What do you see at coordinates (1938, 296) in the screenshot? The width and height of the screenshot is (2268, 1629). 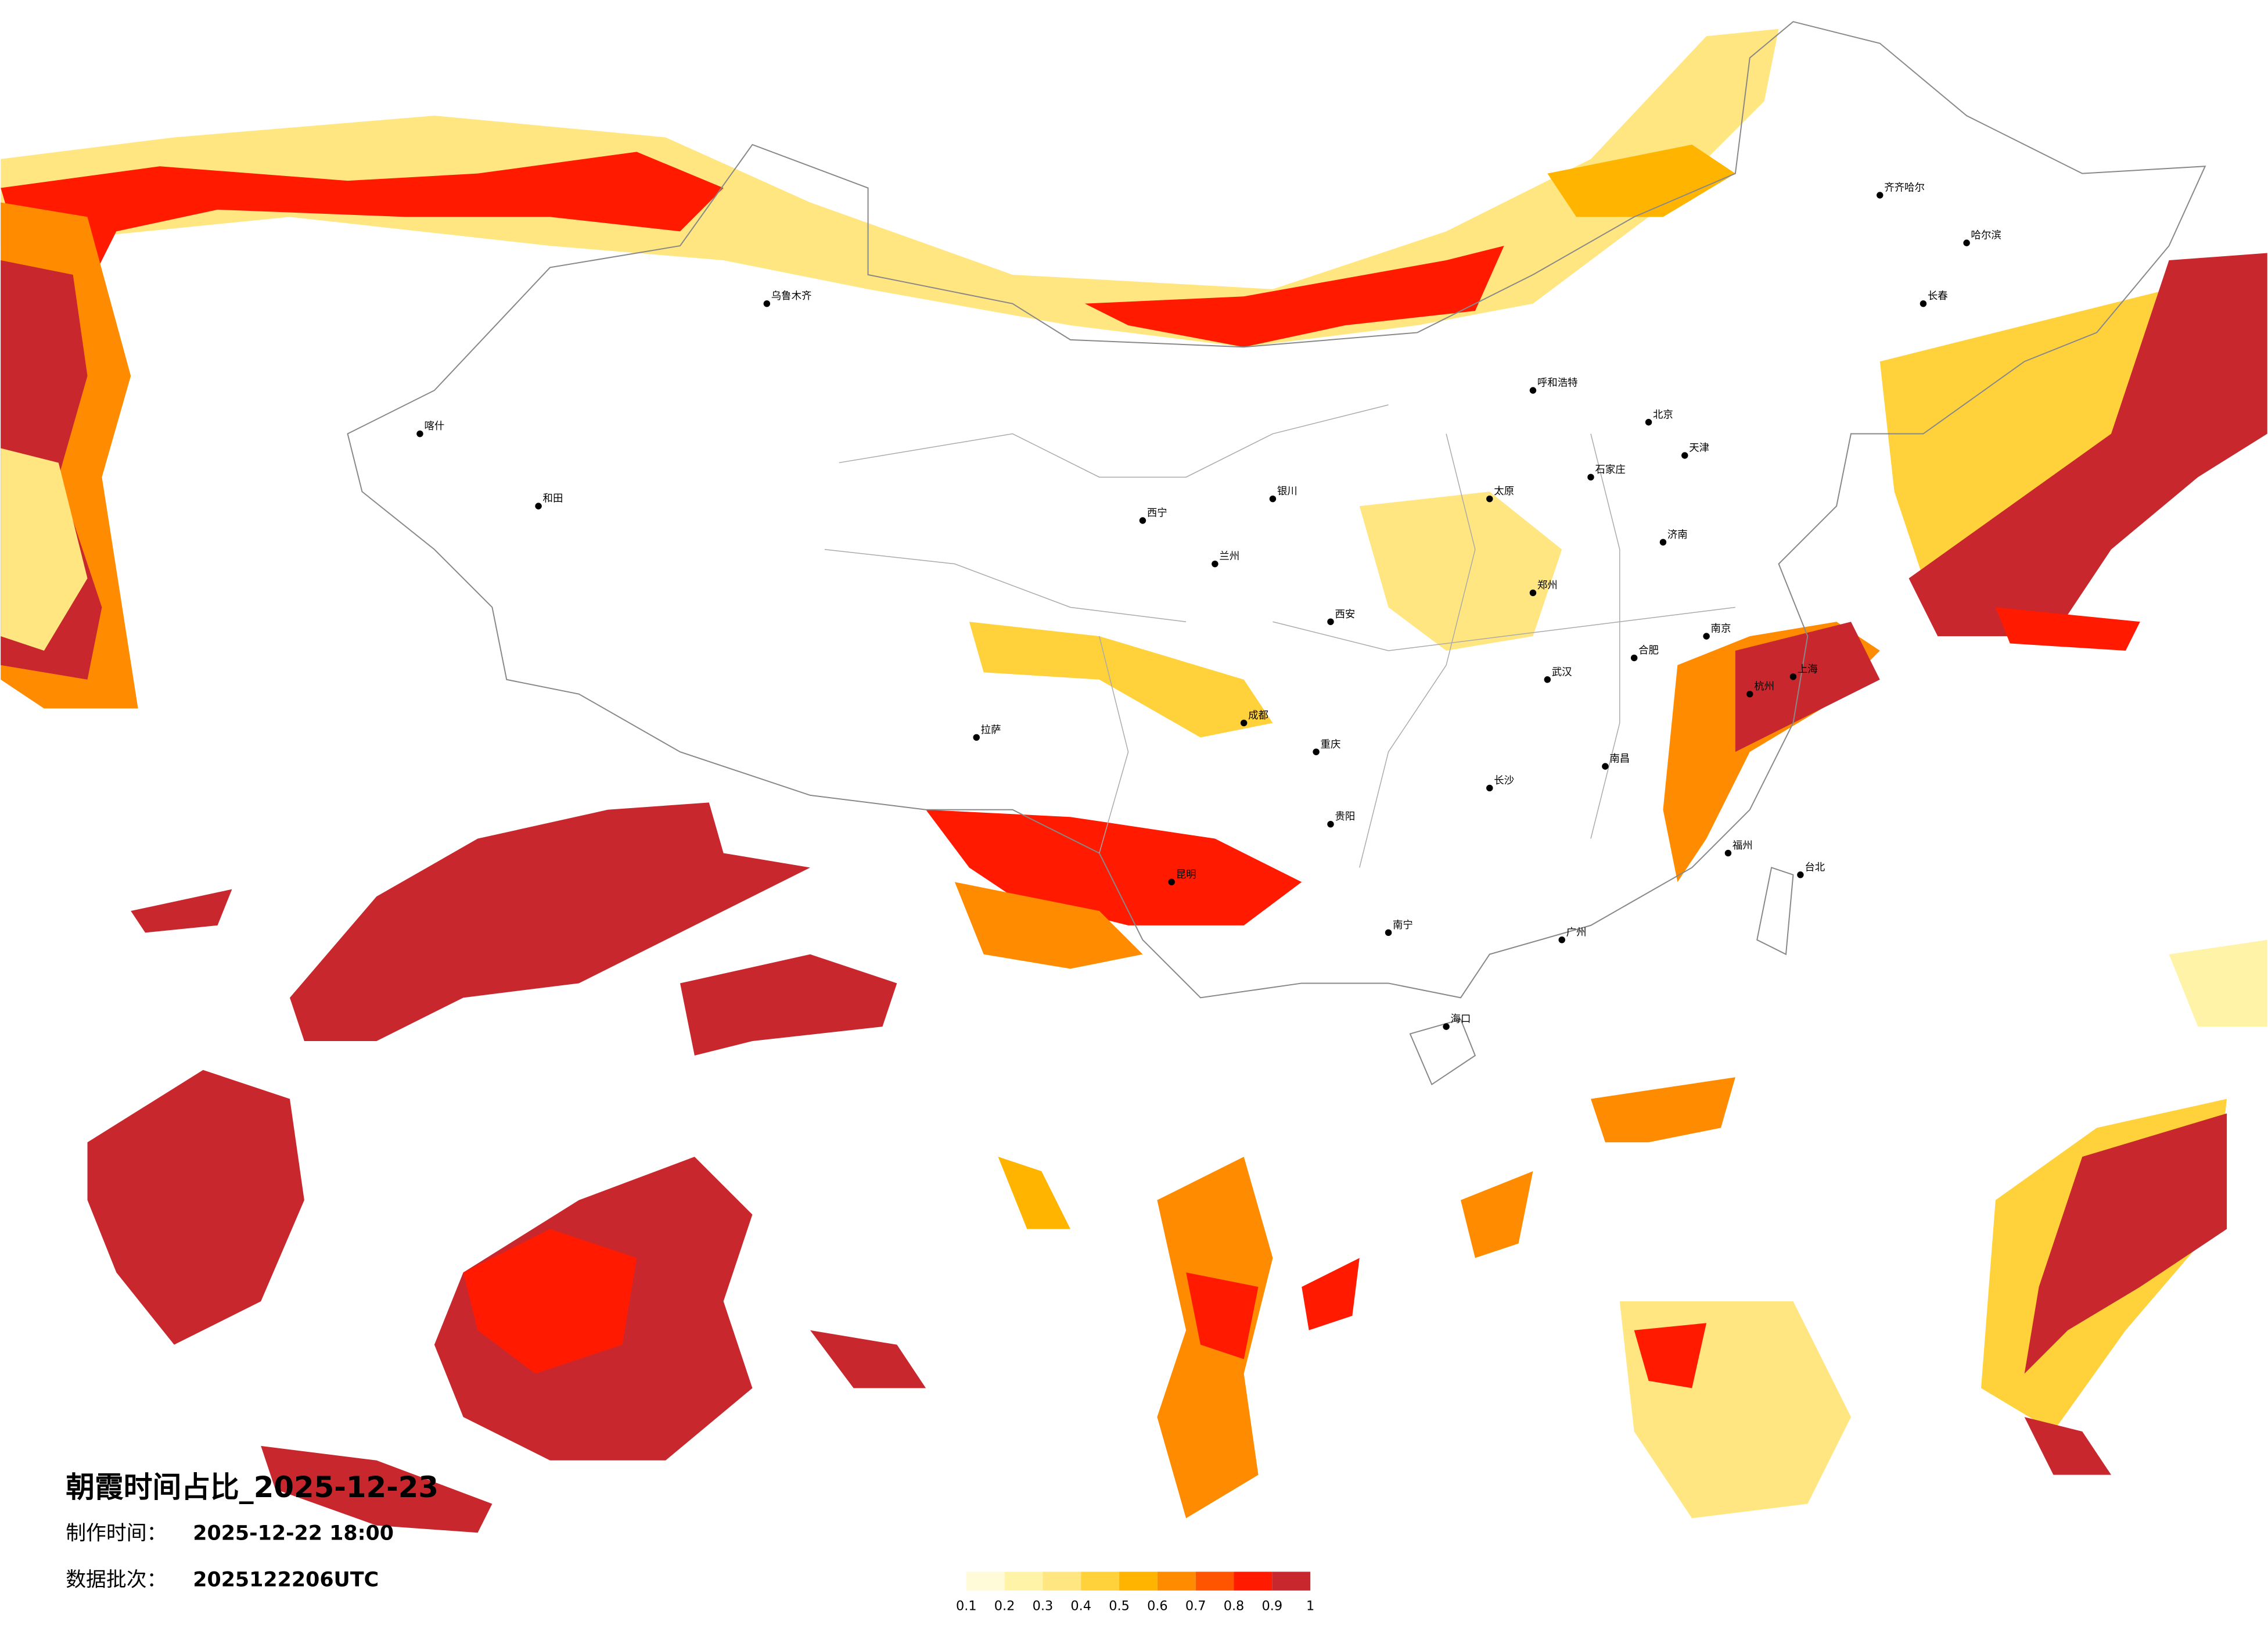 I see `city-label: 长春` at bounding box center [1938, 296].